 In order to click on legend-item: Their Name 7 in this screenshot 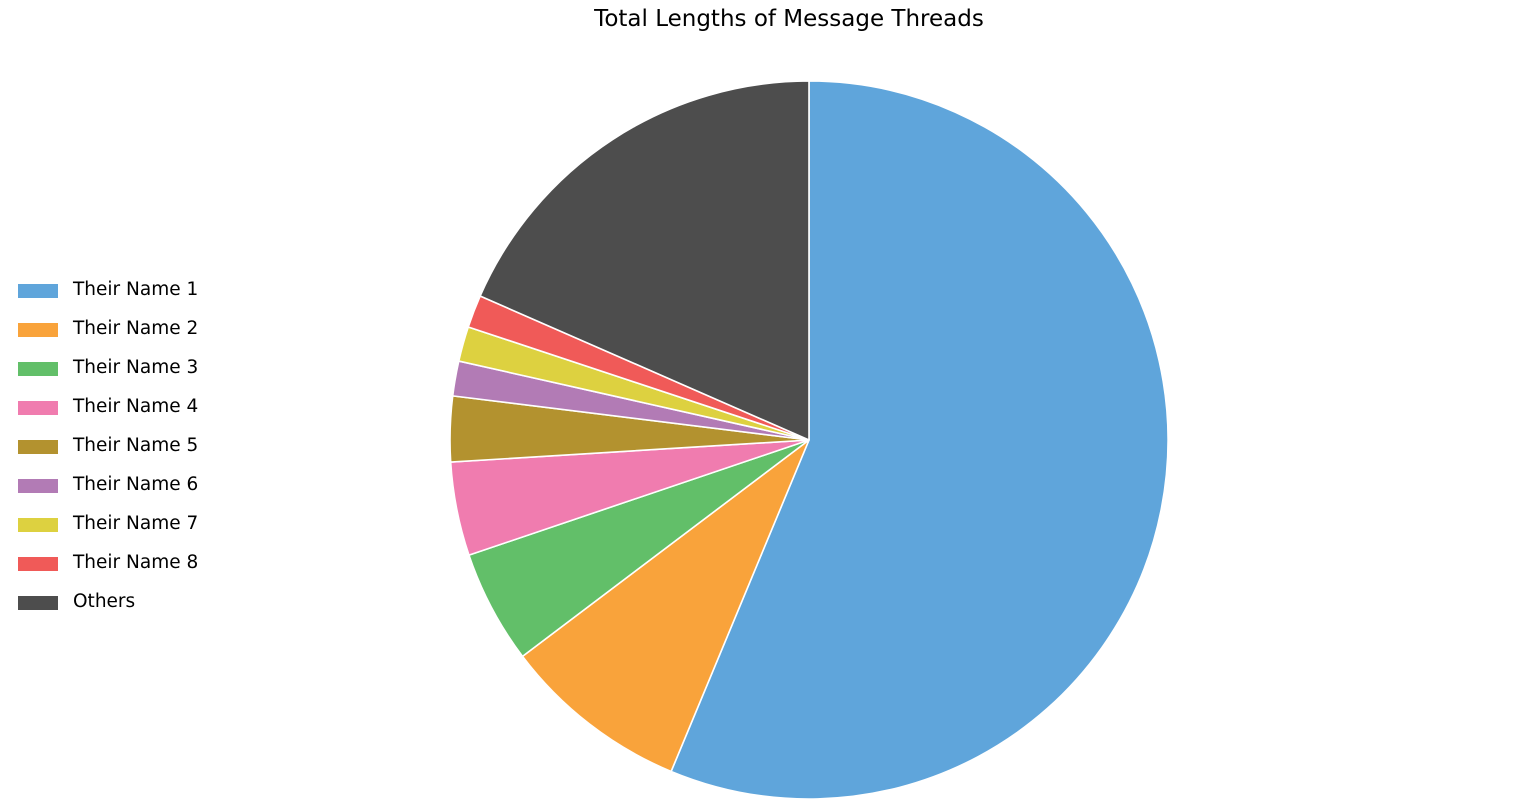, I will do `click(148, 524)`.